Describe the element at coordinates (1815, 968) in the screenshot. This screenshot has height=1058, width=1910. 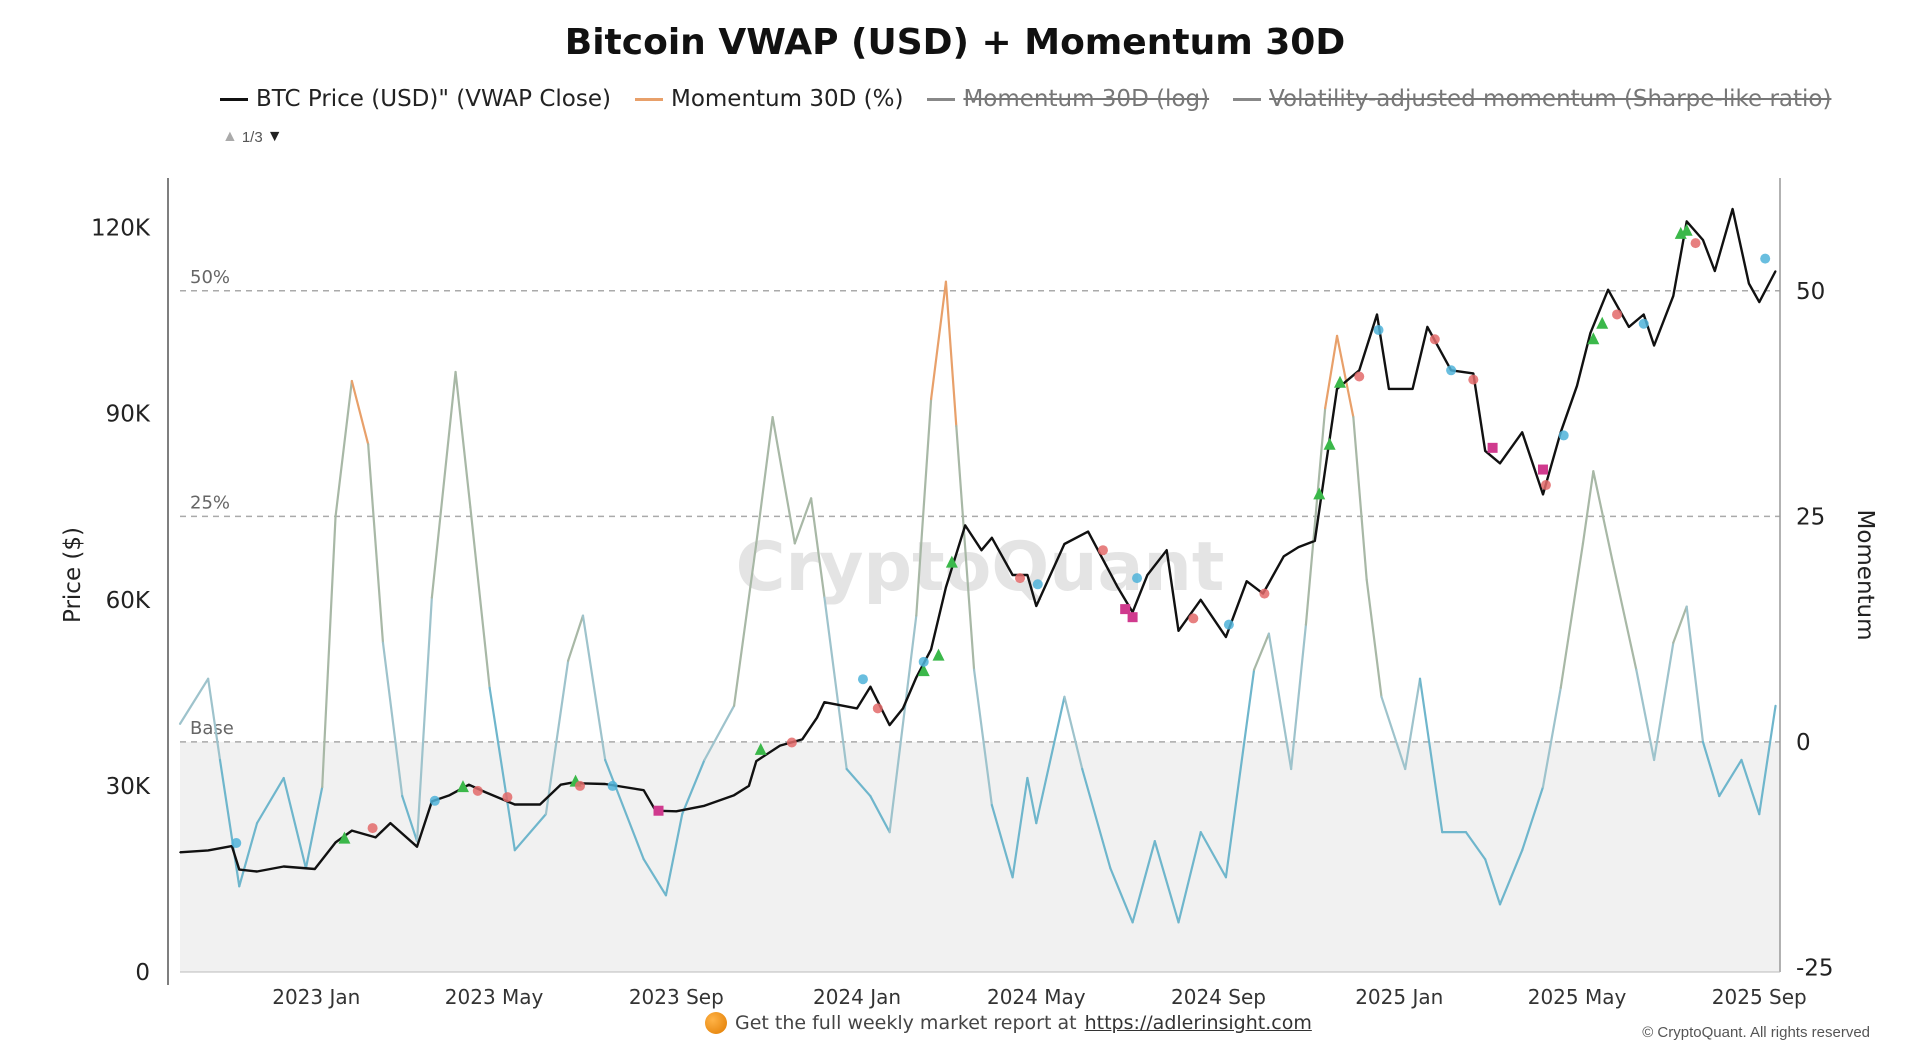
I see `y-right-tick-label: -25` at that location.